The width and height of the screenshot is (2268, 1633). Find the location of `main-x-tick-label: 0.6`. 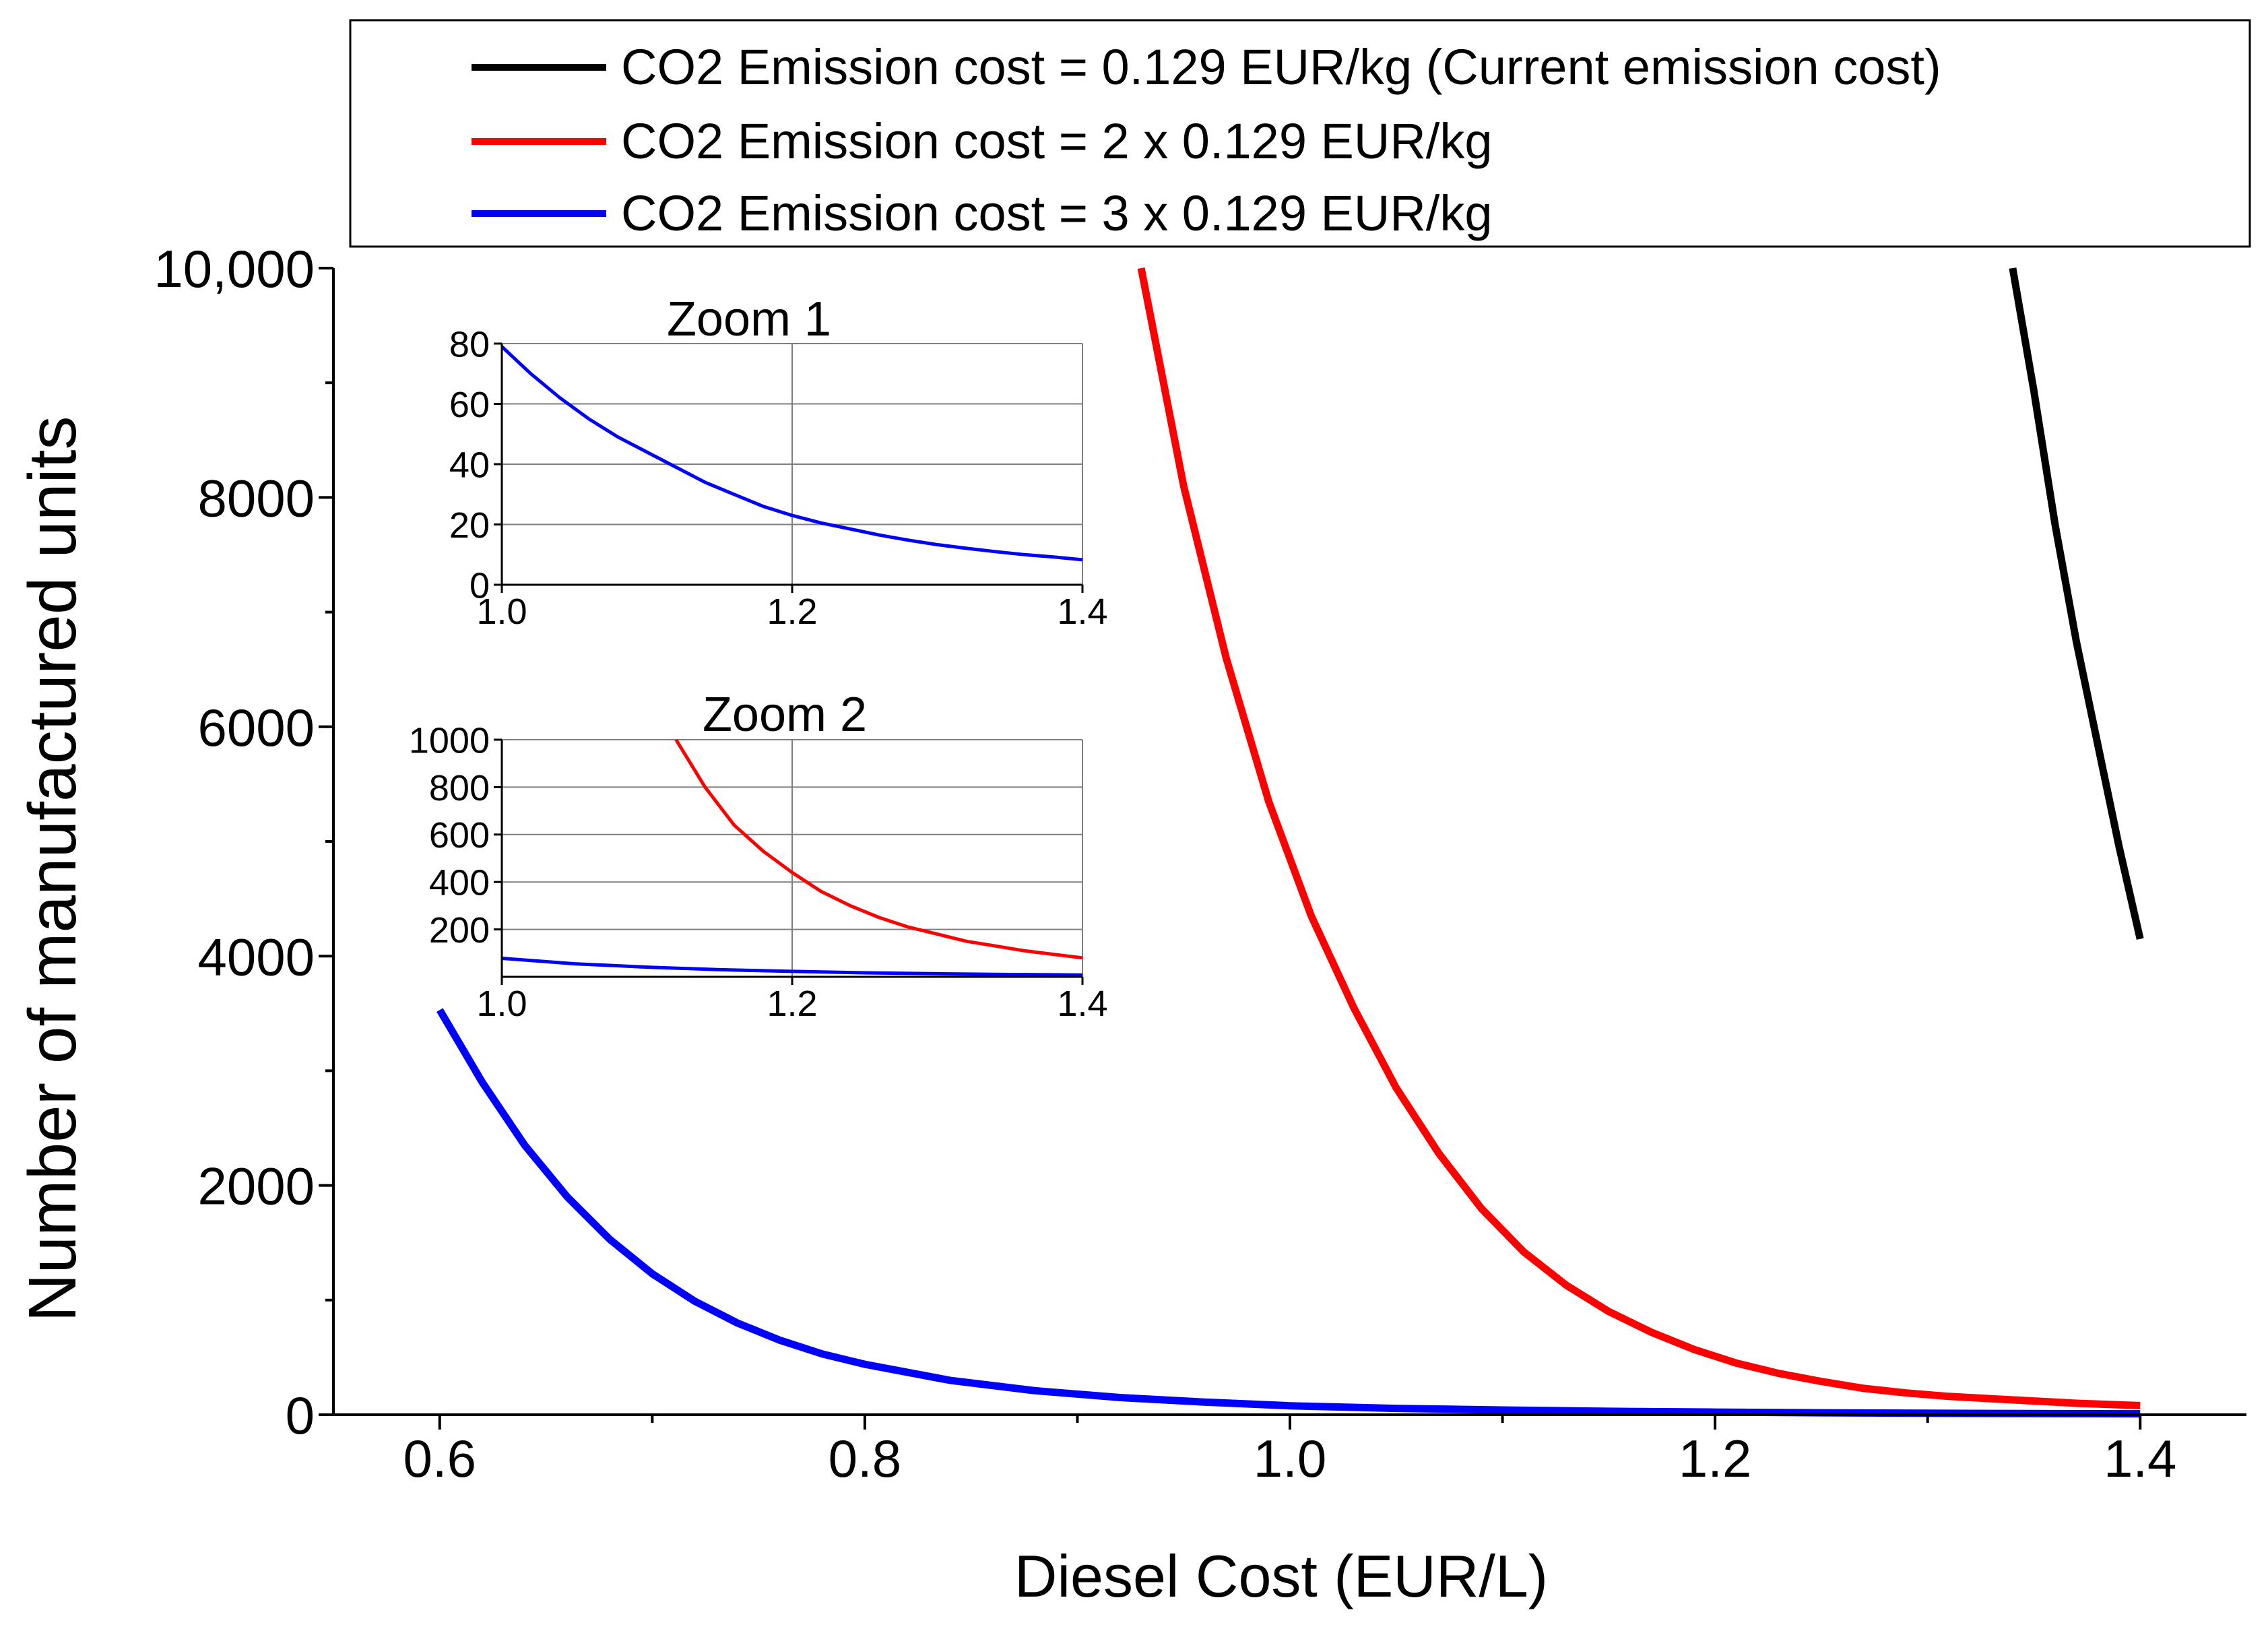

main-x-tick-label: 0.6 is located at coordinates (440, 1458).